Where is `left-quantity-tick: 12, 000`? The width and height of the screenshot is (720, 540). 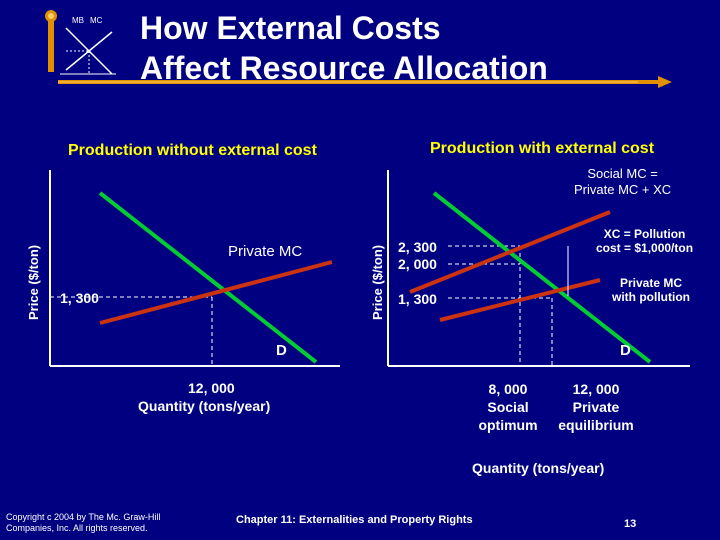 left-quantity-tick: 12, 000 is located at coordinates (211, 388).